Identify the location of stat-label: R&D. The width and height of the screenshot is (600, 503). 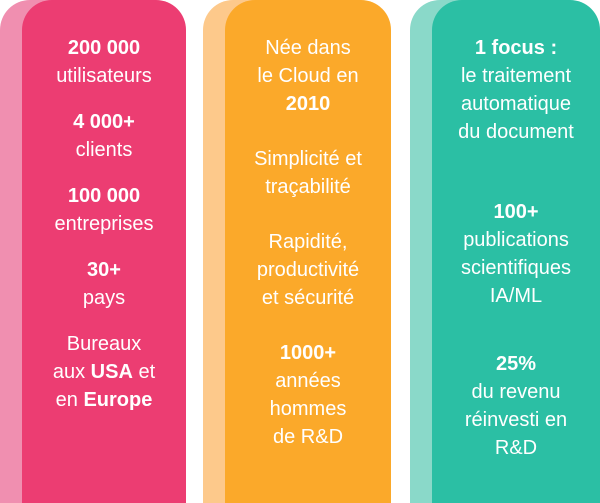
(516, 448).